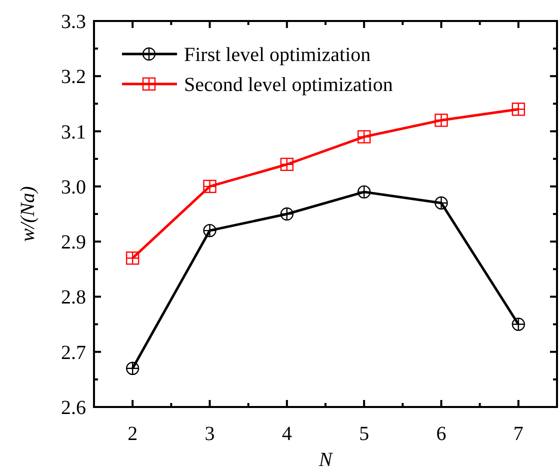 The image size is (560, 470). I want to click on y-tick-label: 2.8, so click(73, 297).